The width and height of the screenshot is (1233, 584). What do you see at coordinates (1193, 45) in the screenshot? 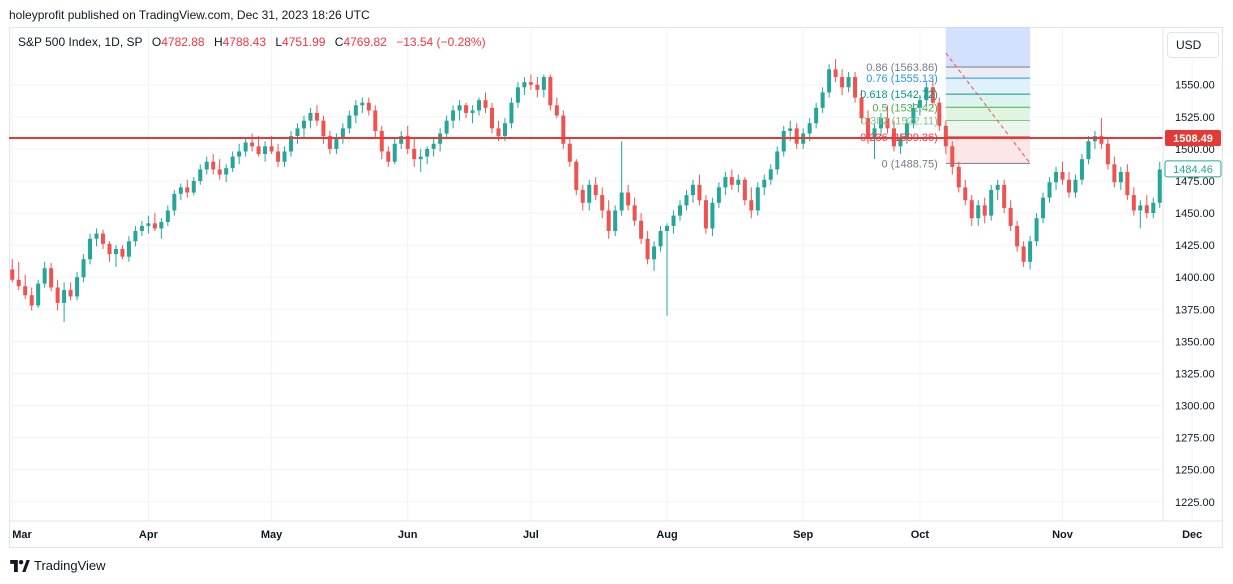
I see `currency-button: USD` at bounding box center [1193, 45].